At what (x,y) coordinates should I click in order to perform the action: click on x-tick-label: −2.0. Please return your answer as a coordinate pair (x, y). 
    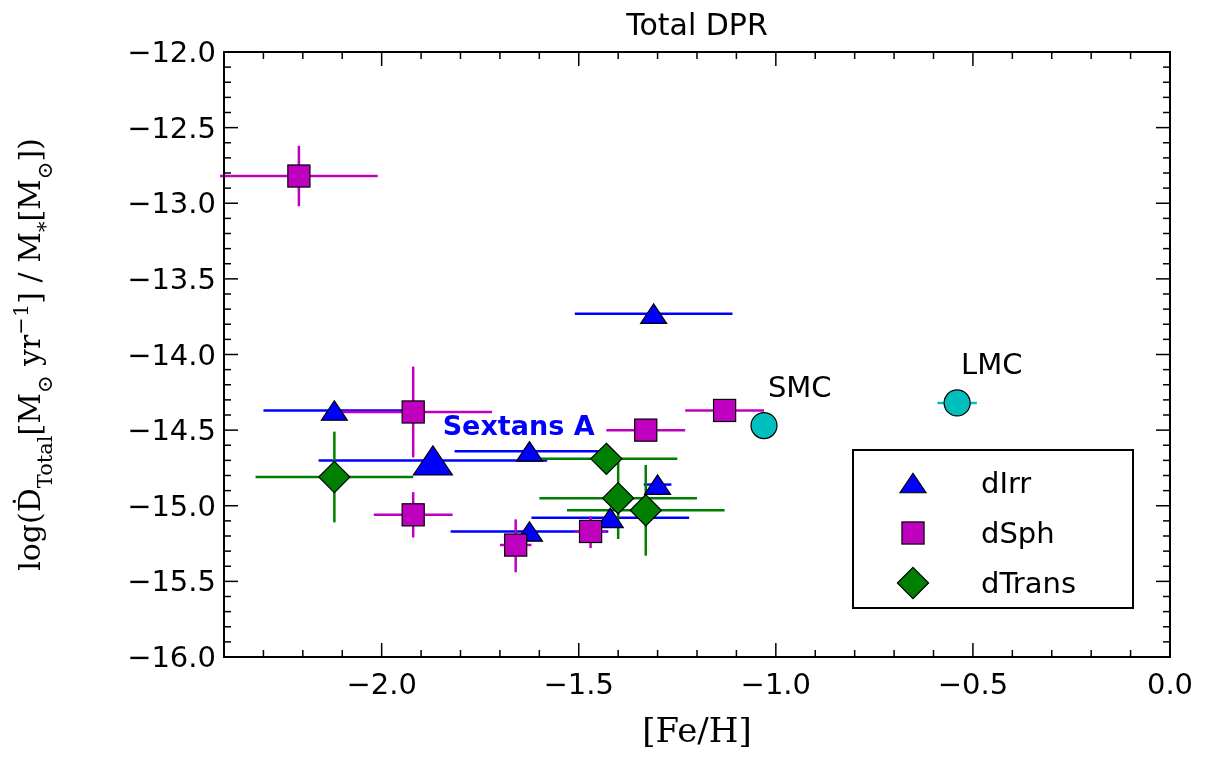
    Looking at the image, I should click on (381, 684).